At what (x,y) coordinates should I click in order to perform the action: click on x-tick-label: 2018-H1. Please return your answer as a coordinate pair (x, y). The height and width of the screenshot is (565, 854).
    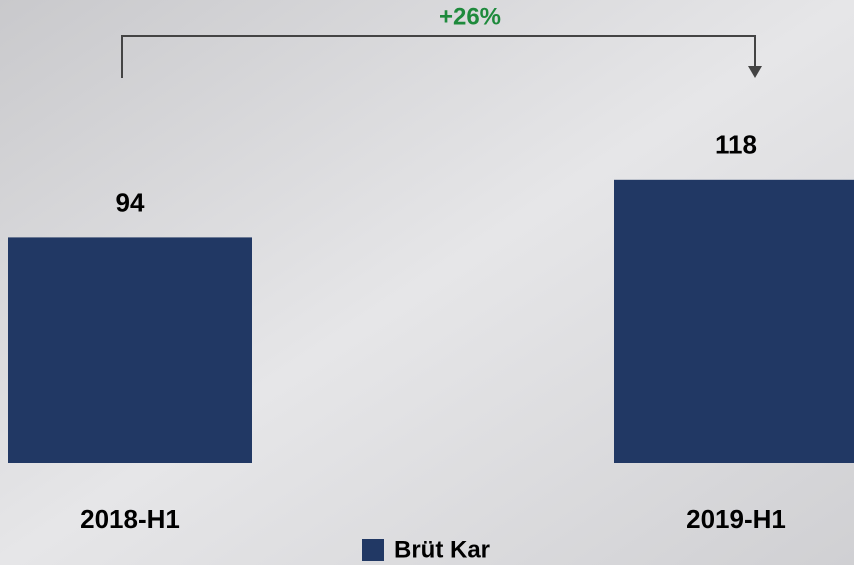
    Looking at the image, I should click on (130, 519).